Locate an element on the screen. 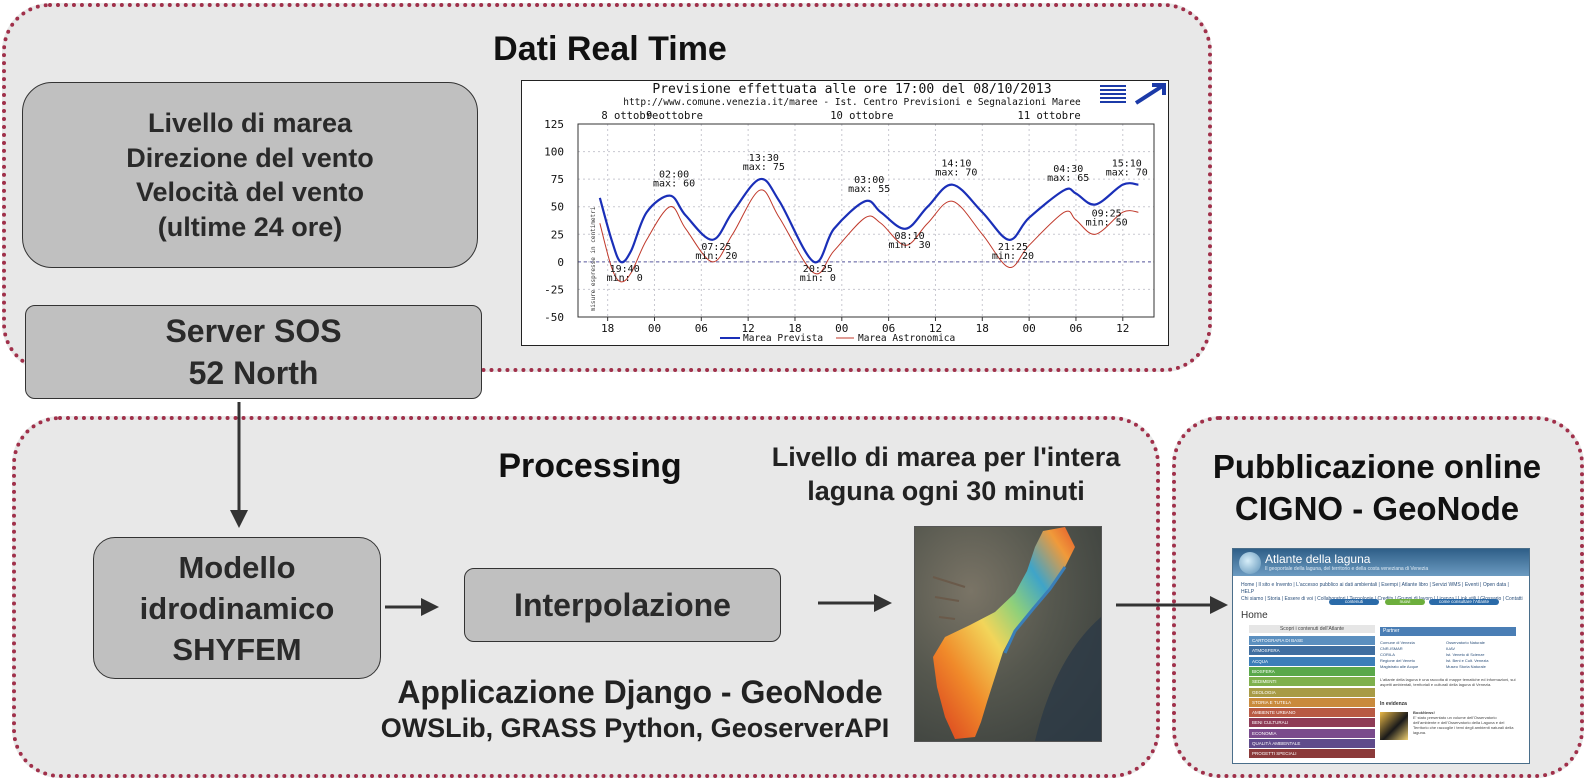 The image size is (1586, 784). annotation-3-line-1: max: 70 is located at coordinates (956, 173).